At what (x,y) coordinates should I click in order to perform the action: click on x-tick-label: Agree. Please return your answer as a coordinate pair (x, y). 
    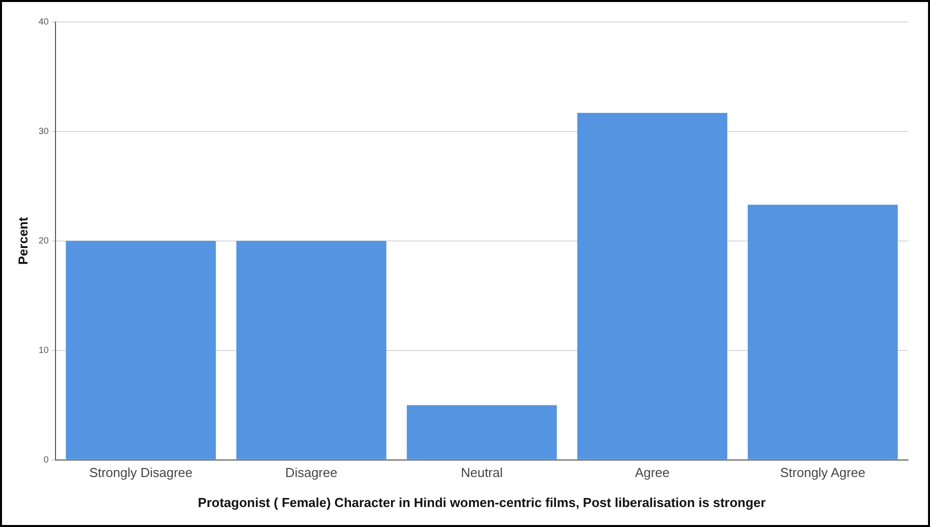
    Looking at the image, I should click on (652, 472).